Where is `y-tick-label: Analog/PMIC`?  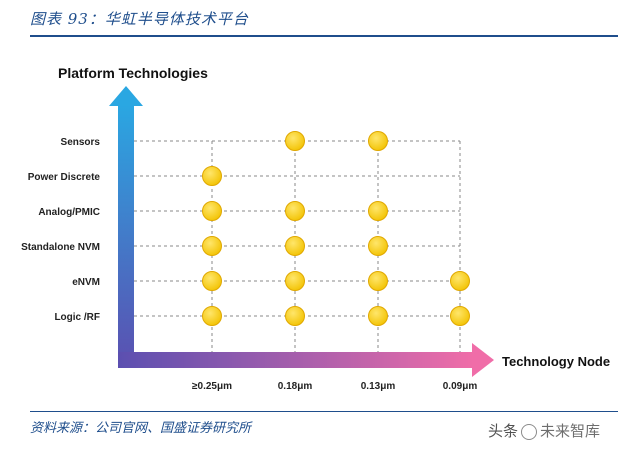
y-tick-label: Analog/PMIC is located at coordinates (69, 212).